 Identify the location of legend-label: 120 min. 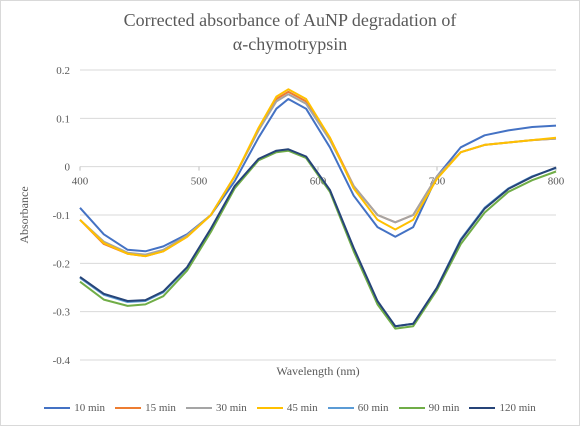
(517, 408).